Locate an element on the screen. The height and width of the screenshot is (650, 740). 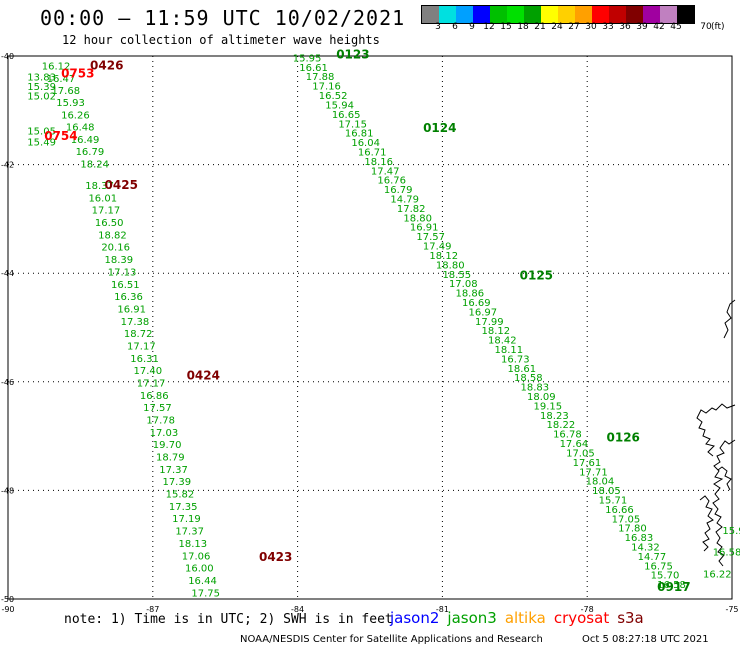
wave-height-color-scale is located at coordinates (558, 14).